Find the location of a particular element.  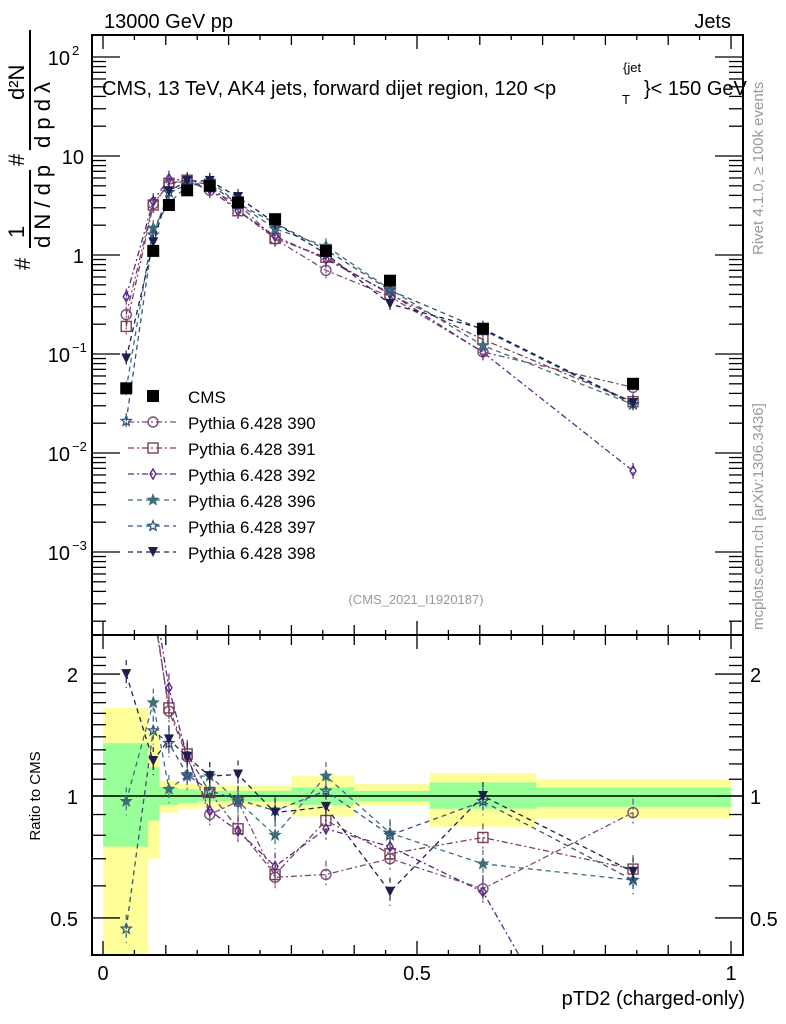

x-tick-label: 0.5 is located at coordinates (417, 974).